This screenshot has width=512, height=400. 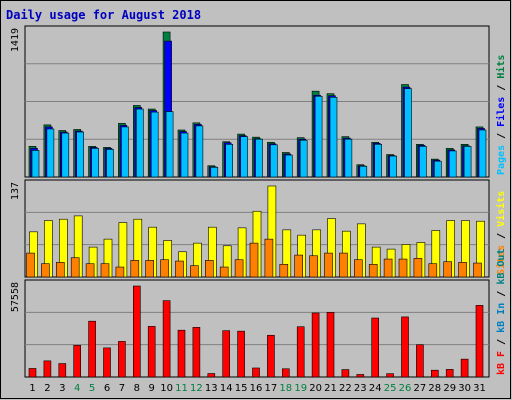 I want to click on day-label: 9, so click(x=152, y=388).